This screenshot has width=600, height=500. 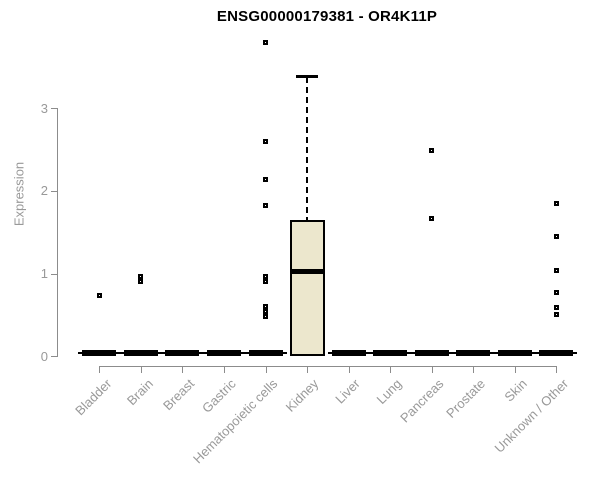 I want to click on category-label: Bladder, so click(x=92, y=397).